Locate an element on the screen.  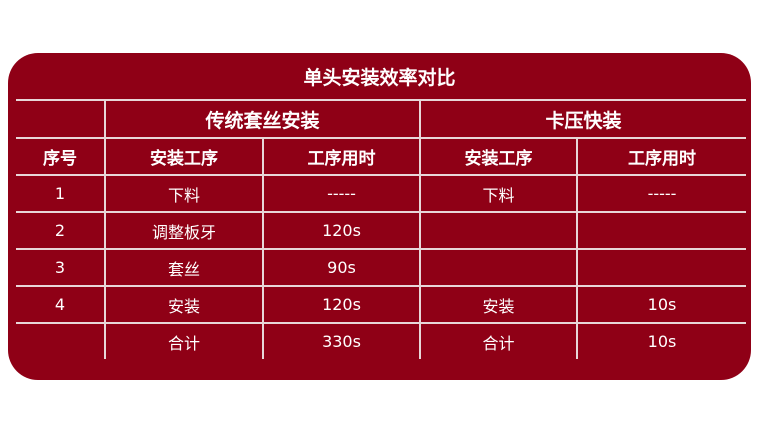
cell: 2 is located at coordinates (61, 230).